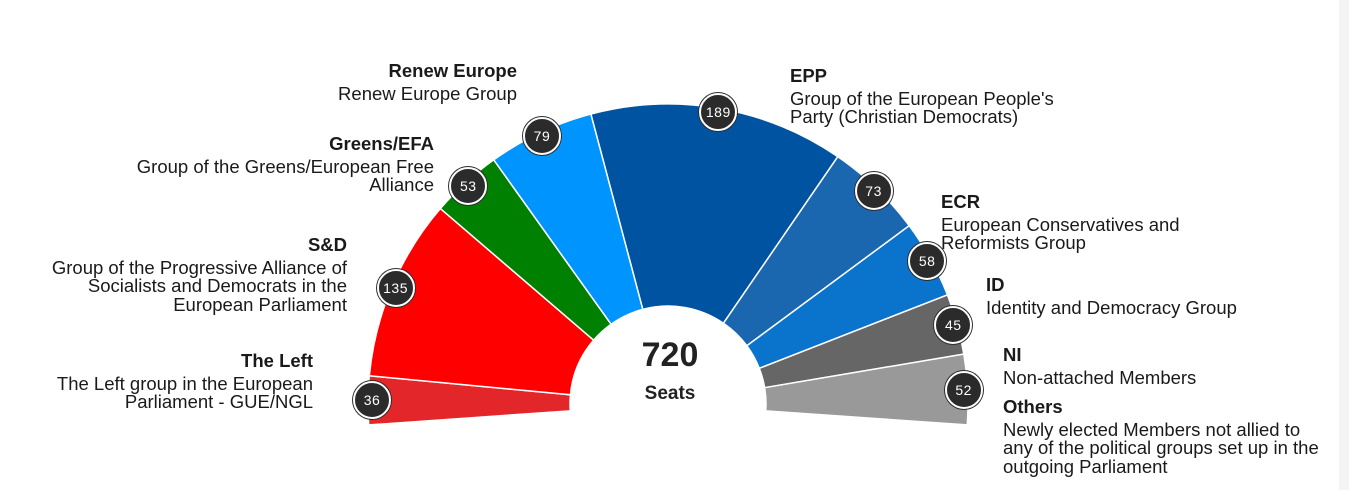  What do you see at coordinates (953, 325) in the screenshot?
I see `badge-ni: 45` at bounding box center [953, 325].